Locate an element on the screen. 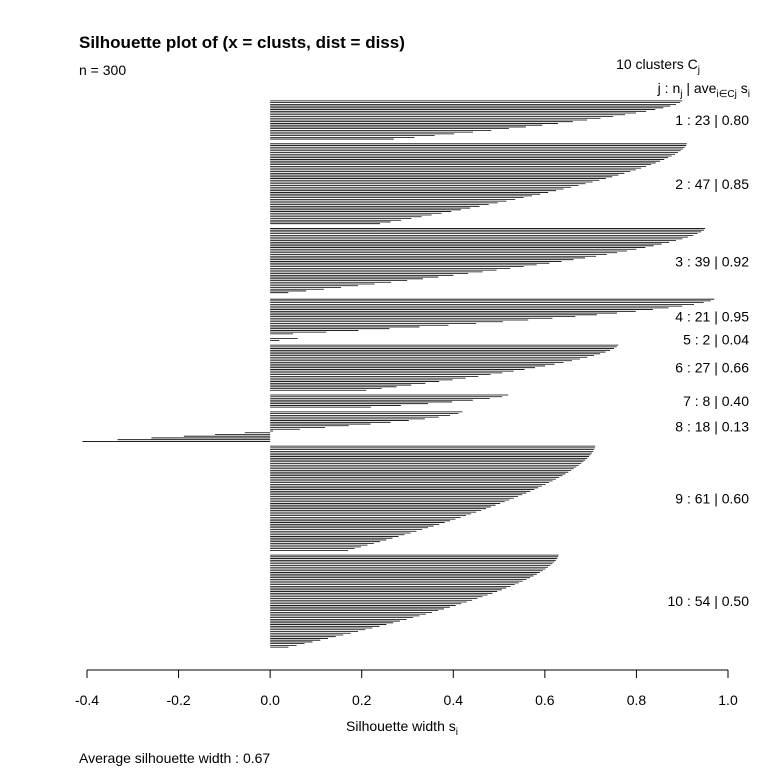  x-tick-label: 0.6 is located at coordinates (545, 700).